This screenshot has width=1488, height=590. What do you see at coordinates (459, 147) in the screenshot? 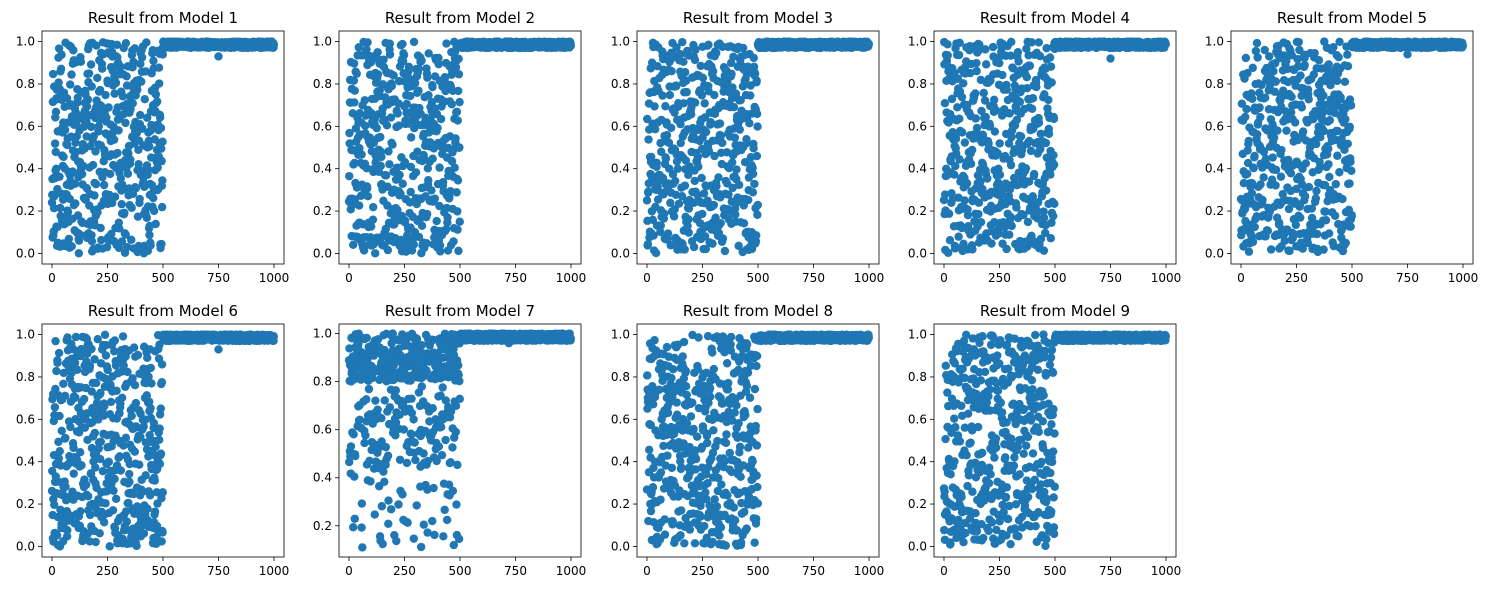
I see `scatter-points` at bounding box center [459, 147].